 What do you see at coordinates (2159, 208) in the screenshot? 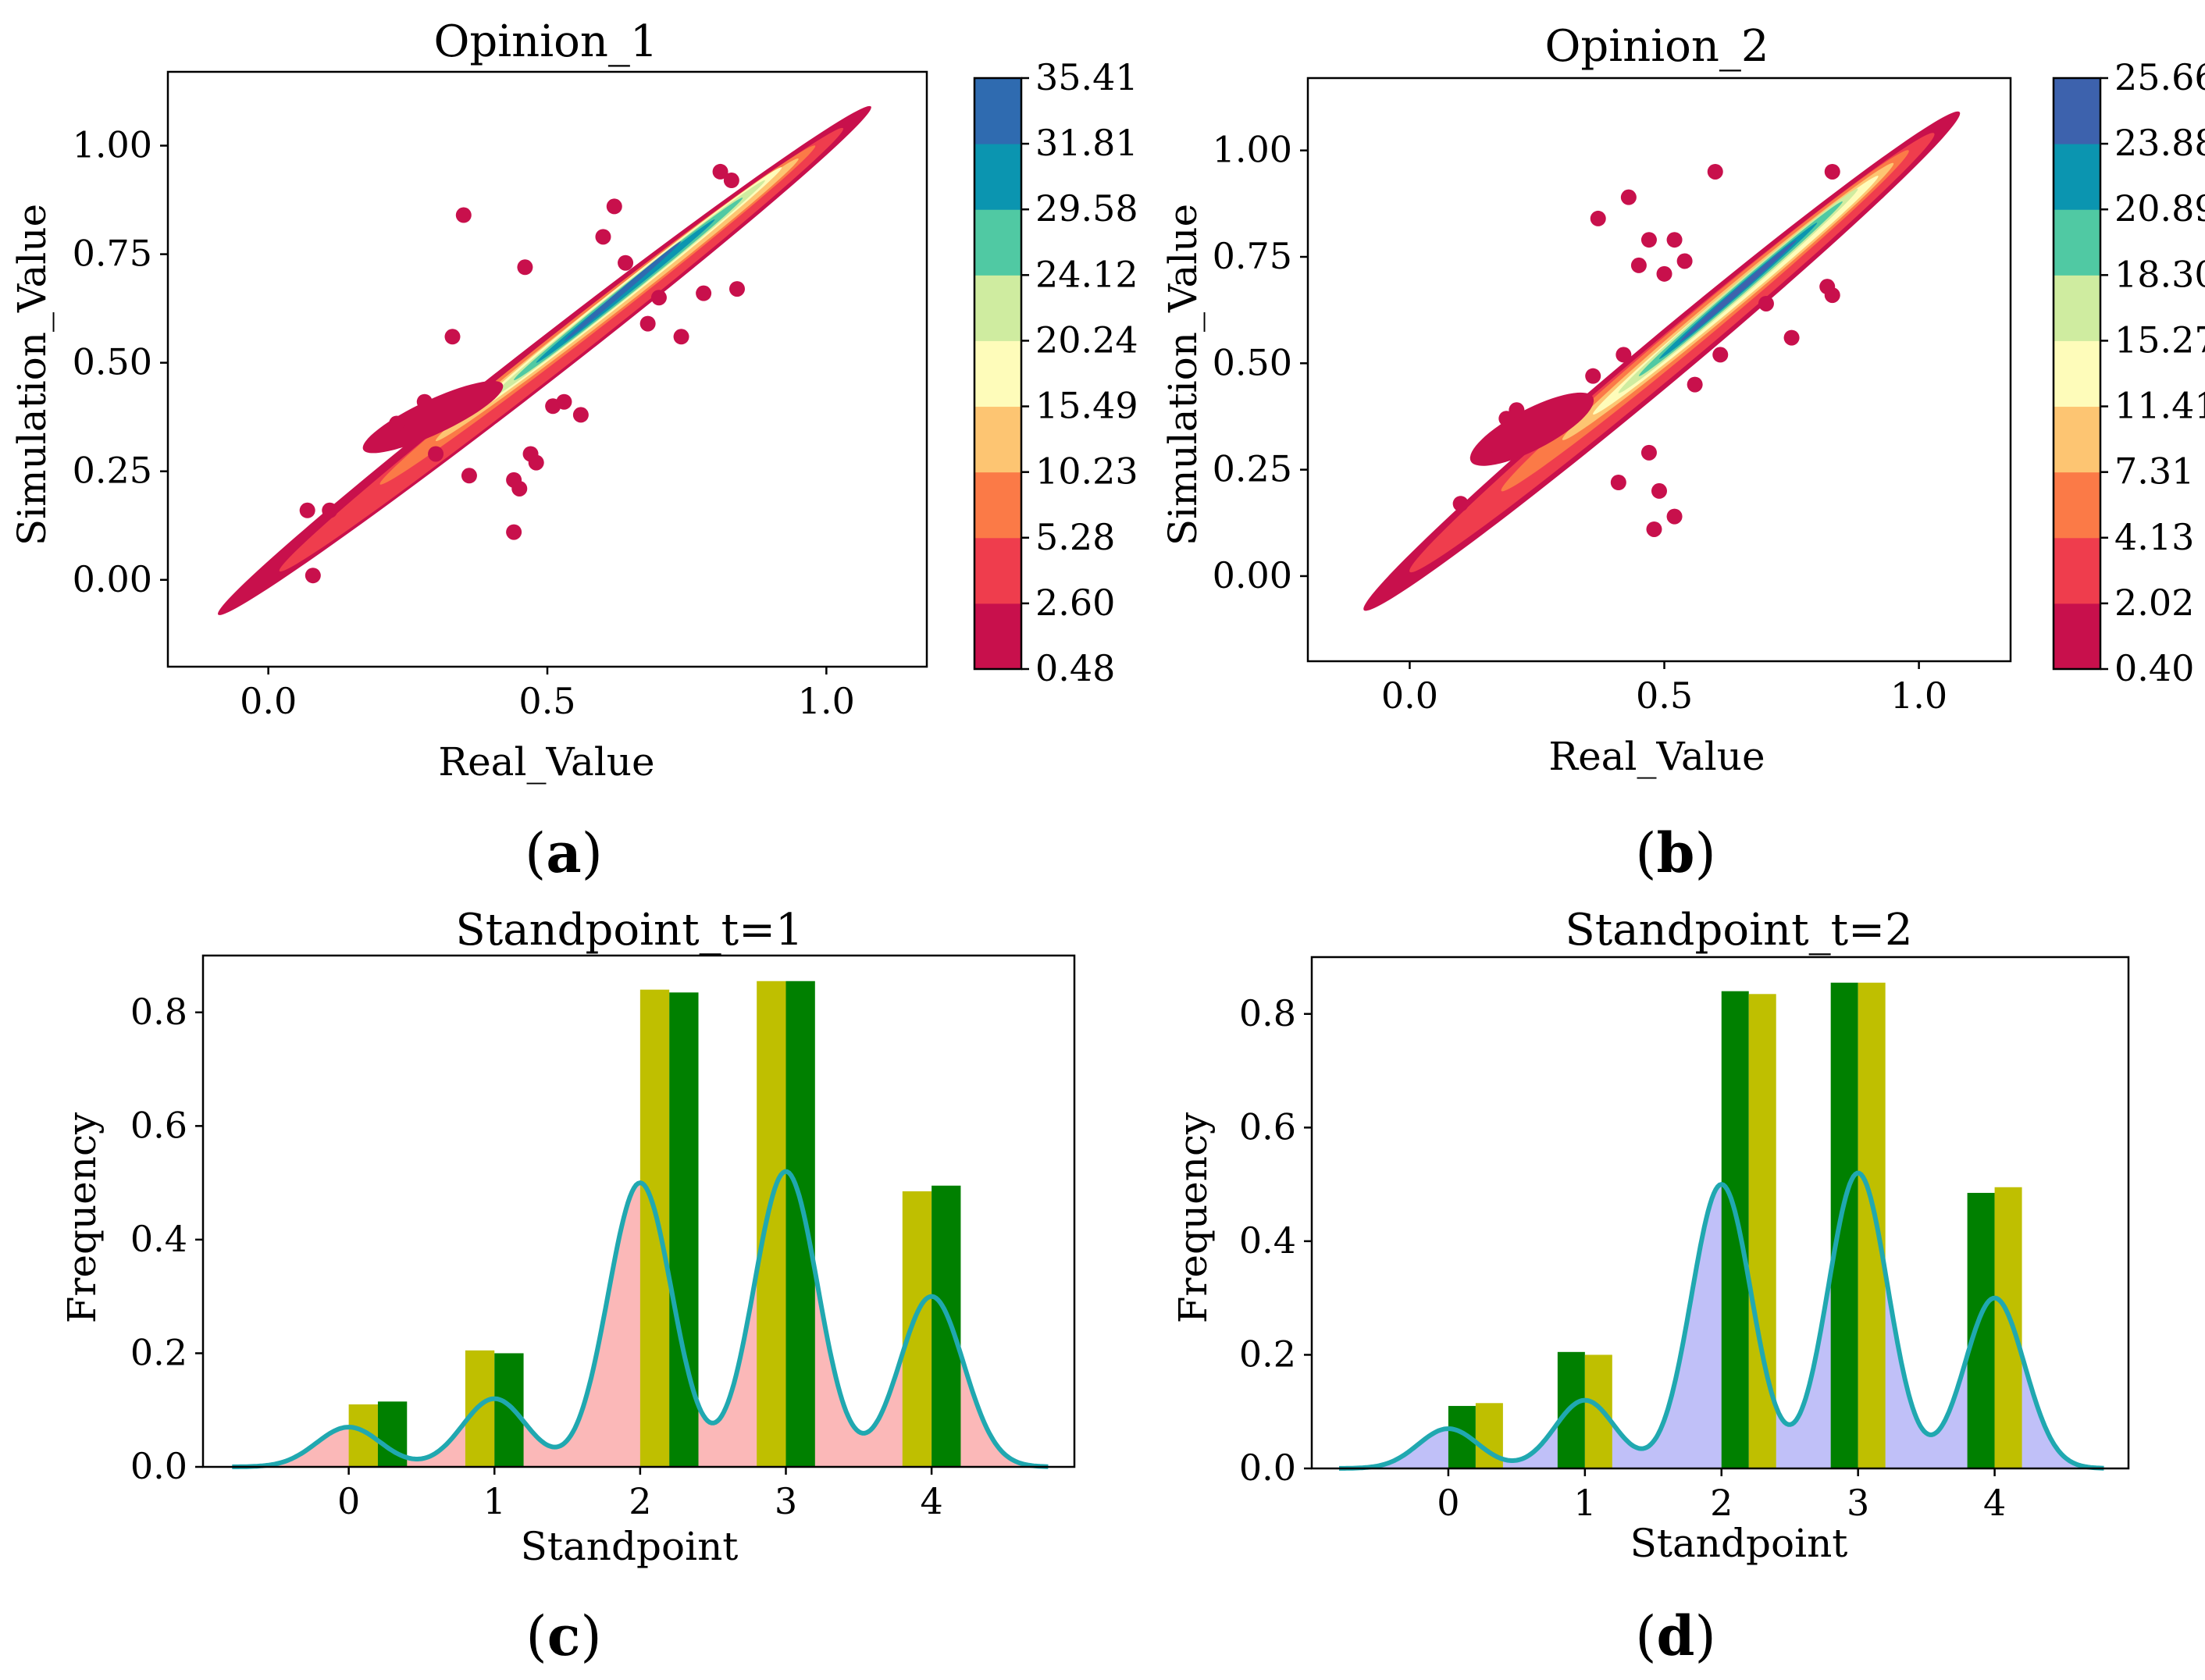
I see `colorbar-tick-label: 20.89` at bounding box center [2159, 208].